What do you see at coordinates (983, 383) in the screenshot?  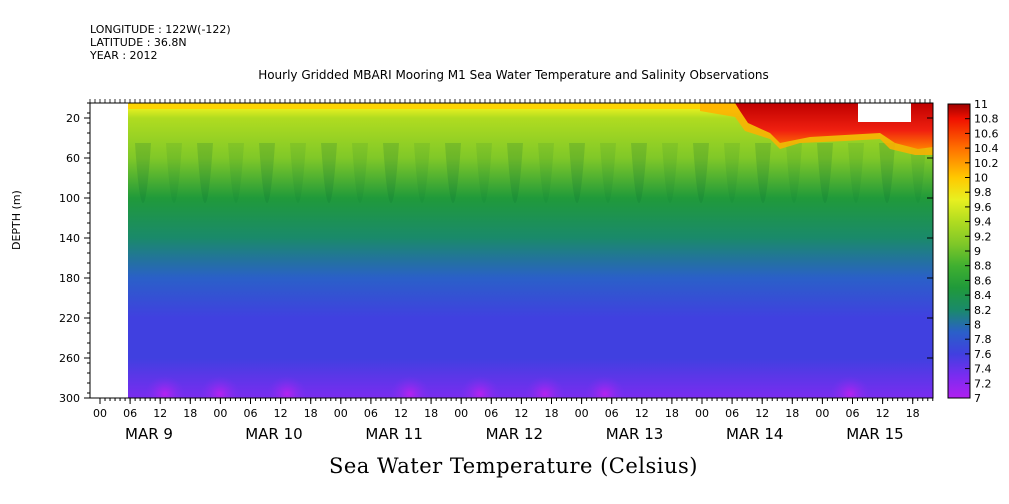 I see `colorbar-tick-label: 7.2` at bounding box center [983, 383].